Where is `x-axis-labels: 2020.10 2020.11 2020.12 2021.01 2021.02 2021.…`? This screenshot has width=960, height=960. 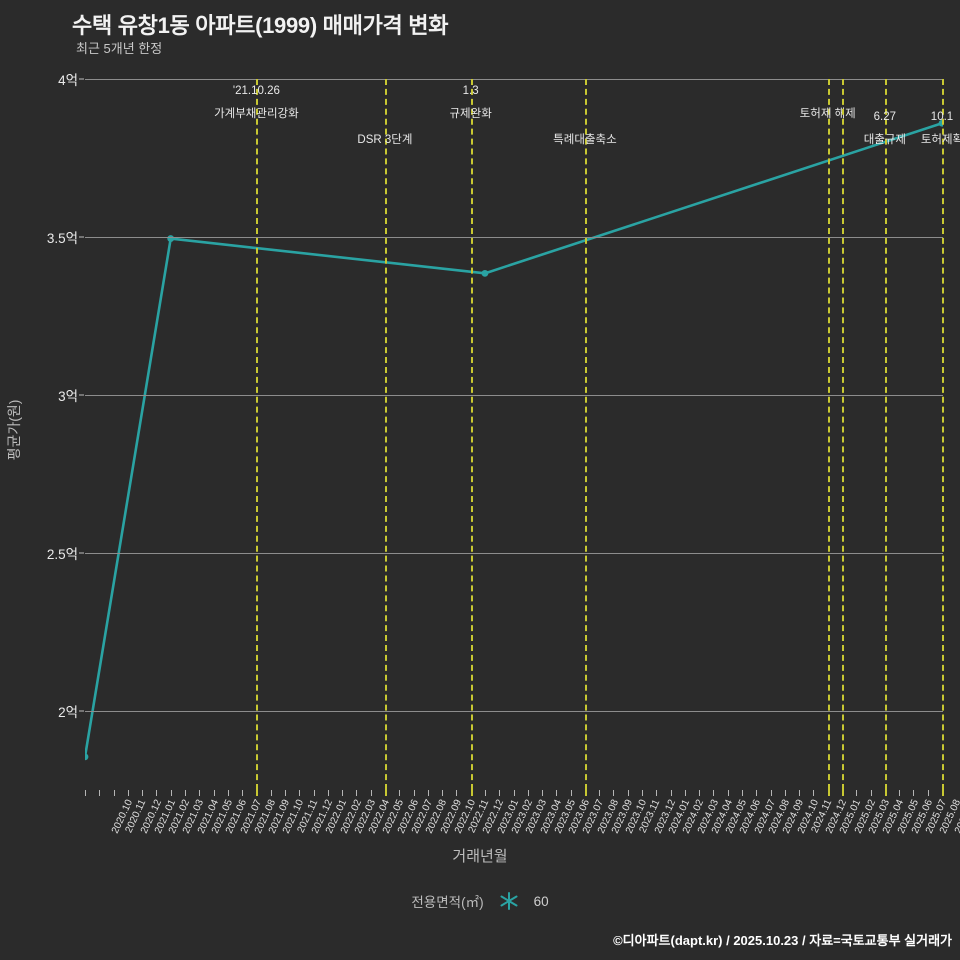 x-axis-labels: 2020.10 2020.11 2020.12 2021.01 2021.02 2021.… is located at coordinates (522, 823).